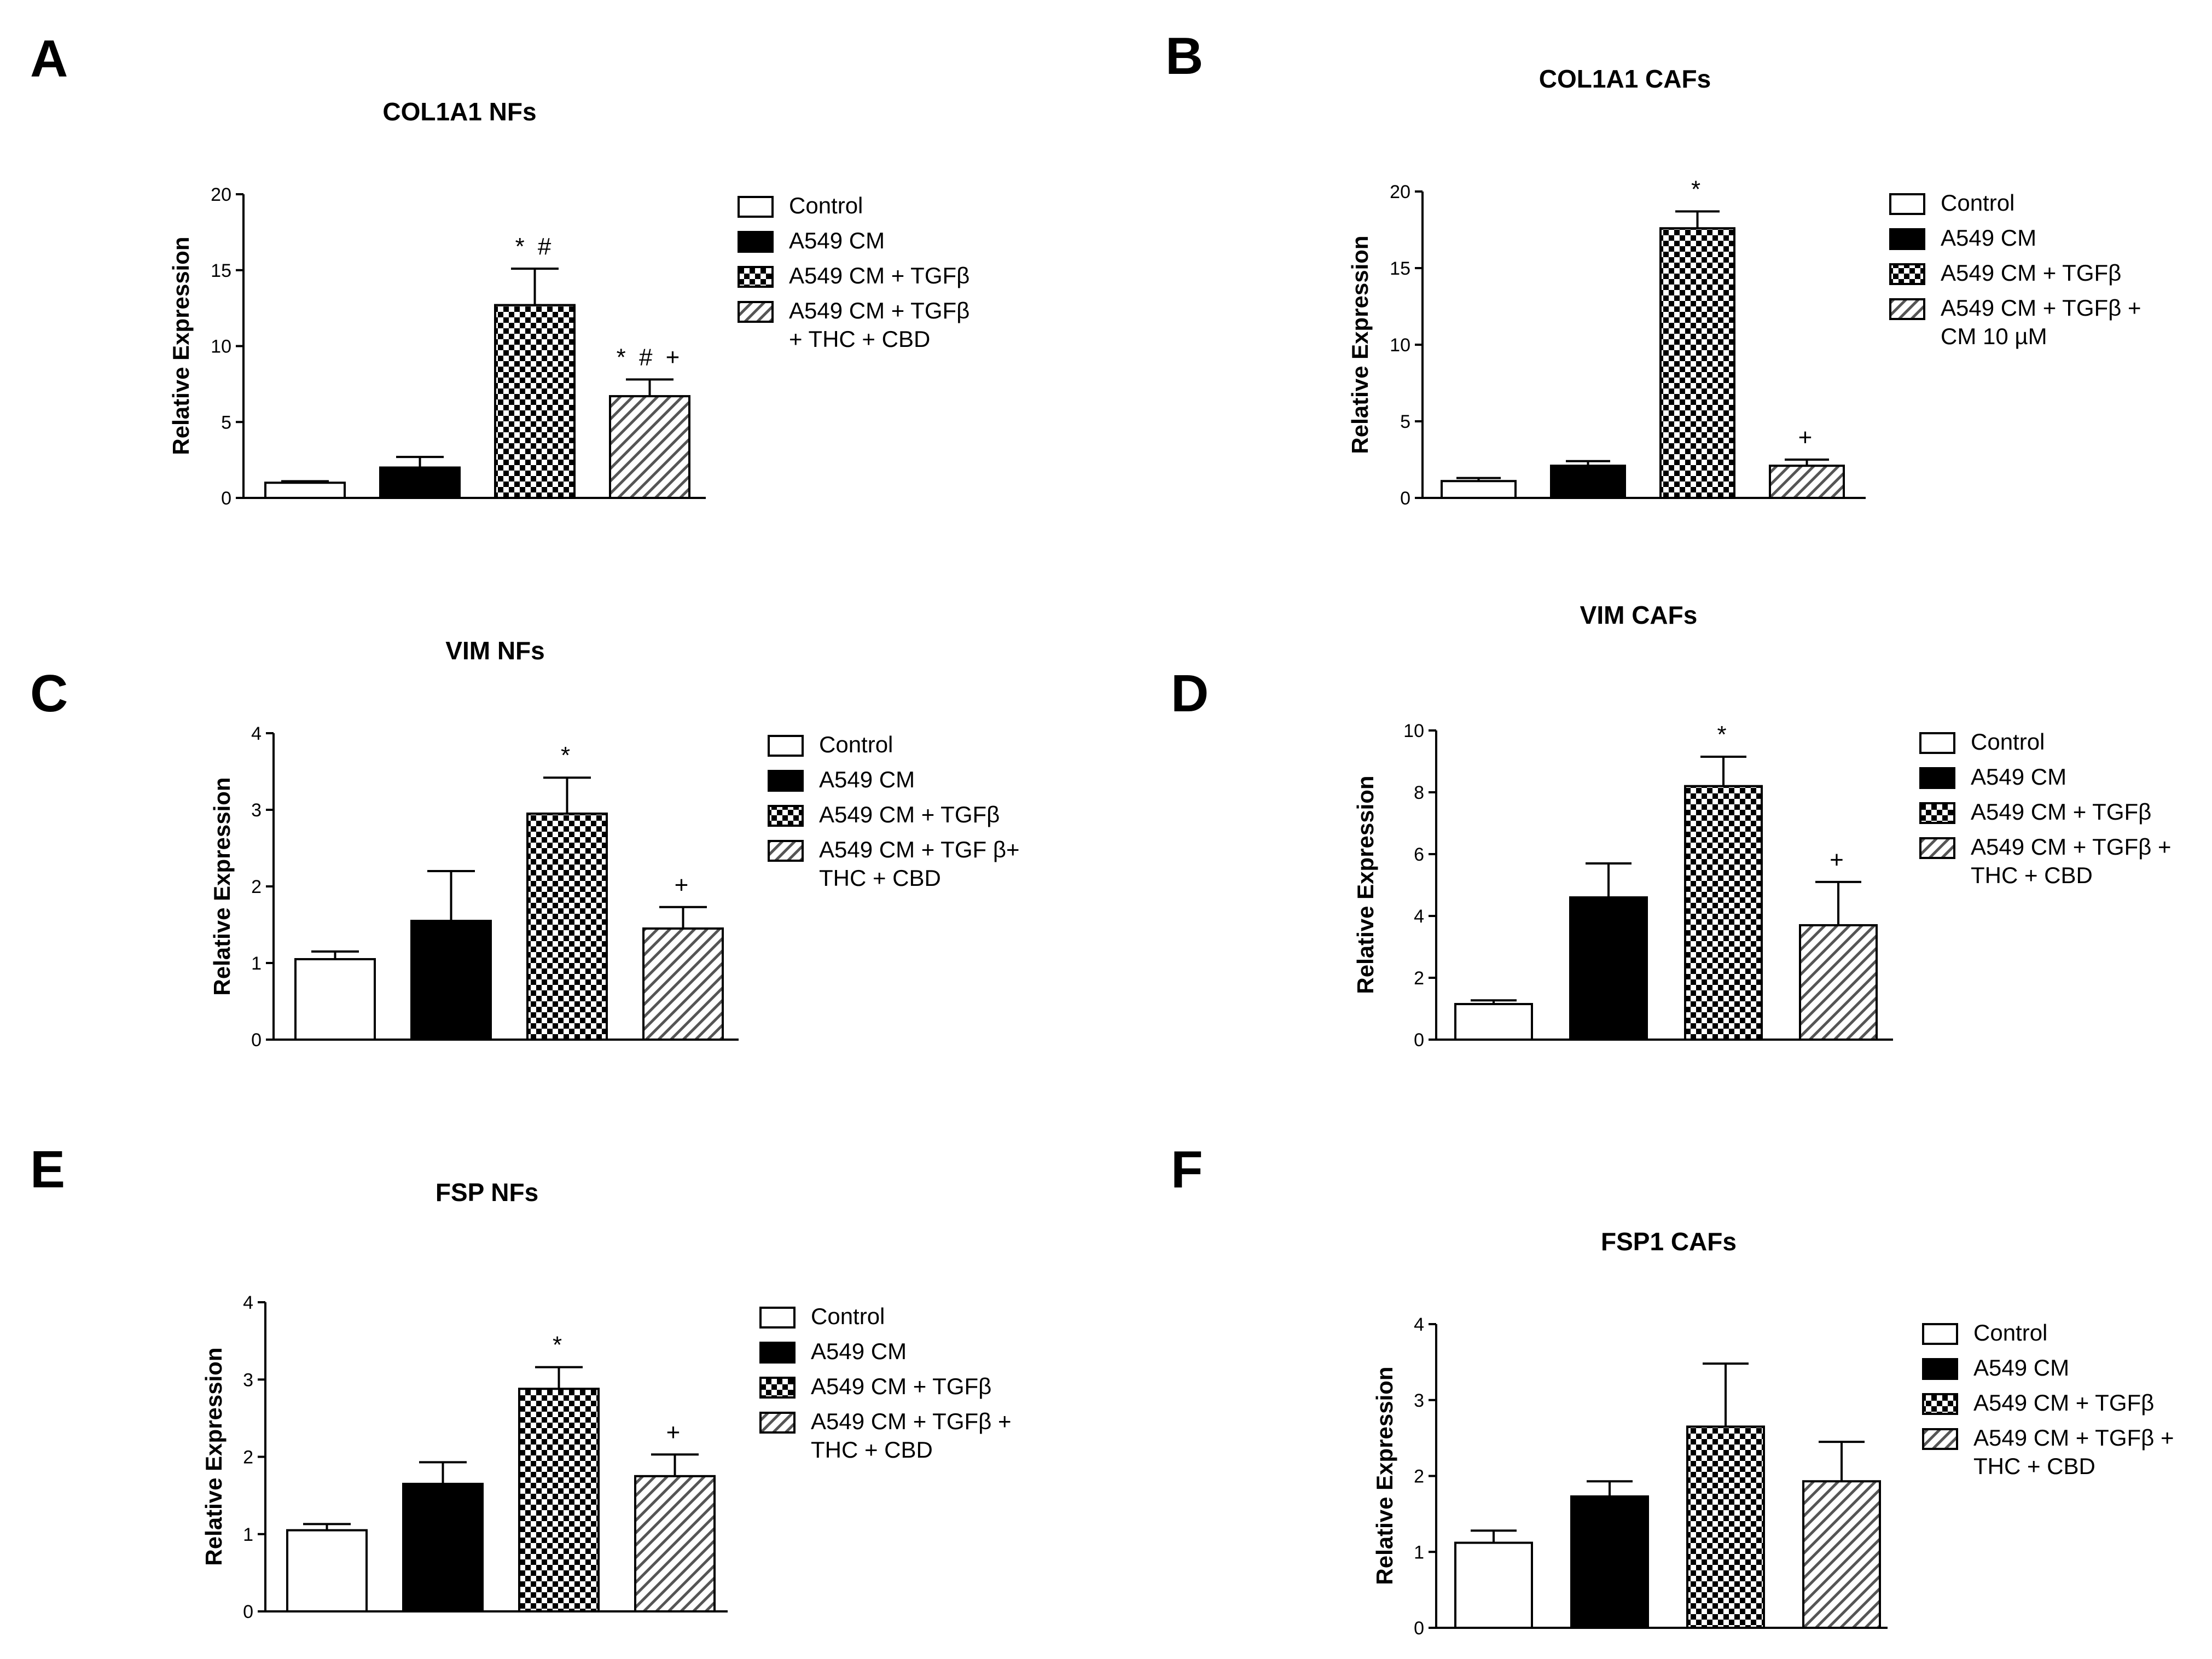 The image size is (2212, 1659). I want to click on legend-label: + THC + CBD, so click(859, 339).